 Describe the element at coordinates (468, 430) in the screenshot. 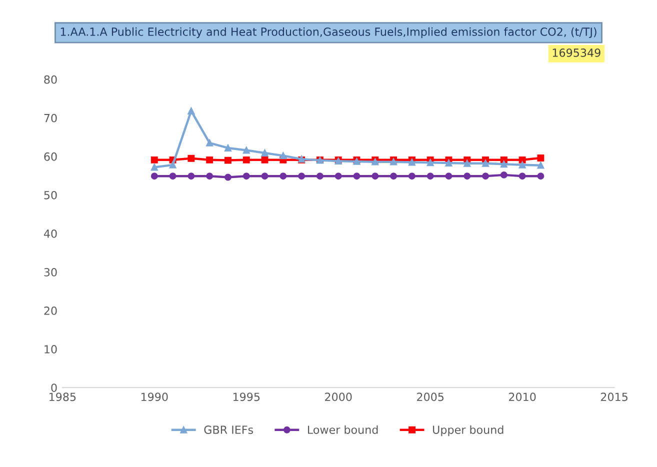

I see `legend-label: Upper bound` at that location.